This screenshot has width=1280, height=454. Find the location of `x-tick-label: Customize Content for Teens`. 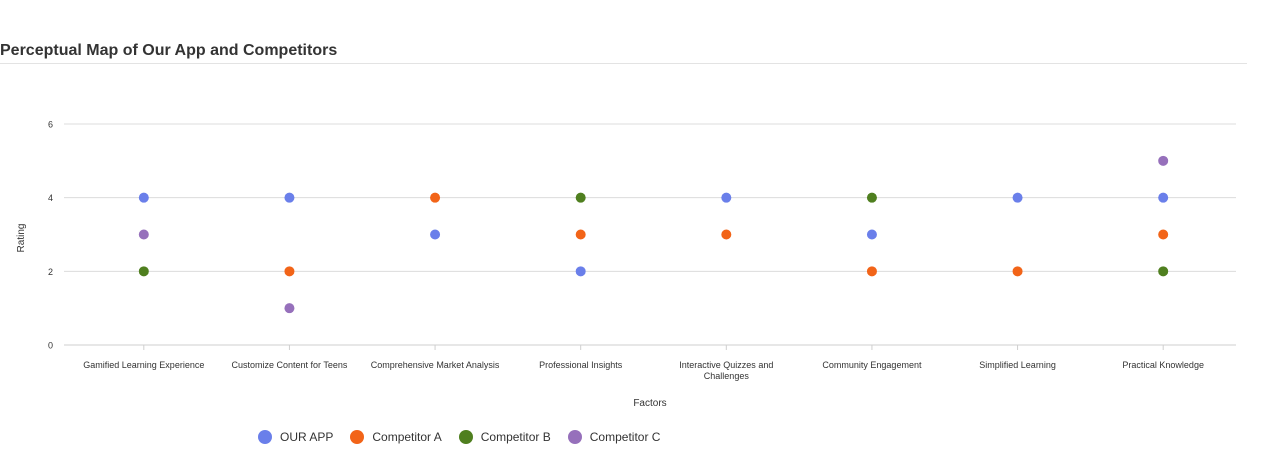

x-tick-label: Customize Content for Teens is located at coordinates (289, 365).